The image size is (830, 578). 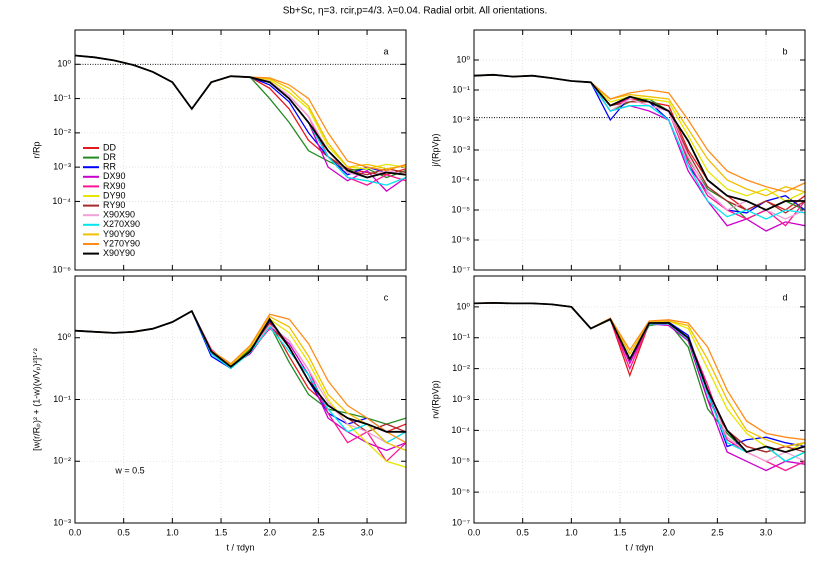 What do you see at coordinates (435, 150) in the screenshot?
I see `y-axis-label: j/(RpVp)` at bounding box center [435, 150].